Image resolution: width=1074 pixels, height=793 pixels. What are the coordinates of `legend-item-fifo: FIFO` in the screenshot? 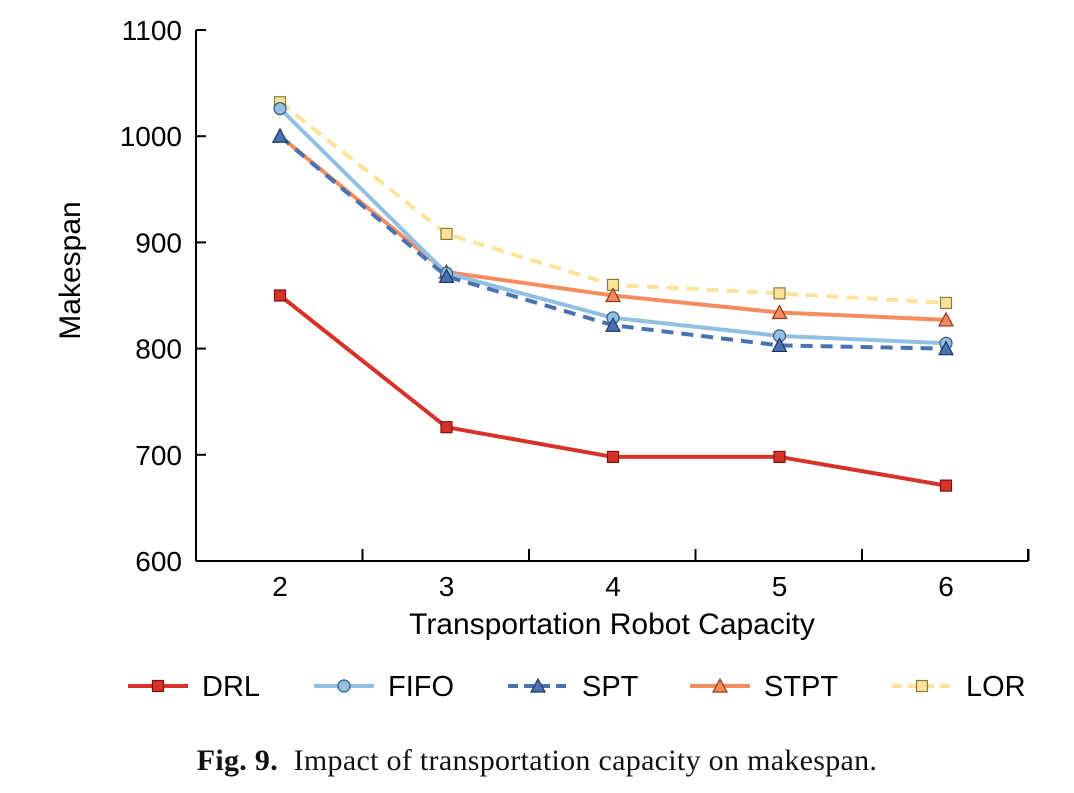 It's located at (384, 687).